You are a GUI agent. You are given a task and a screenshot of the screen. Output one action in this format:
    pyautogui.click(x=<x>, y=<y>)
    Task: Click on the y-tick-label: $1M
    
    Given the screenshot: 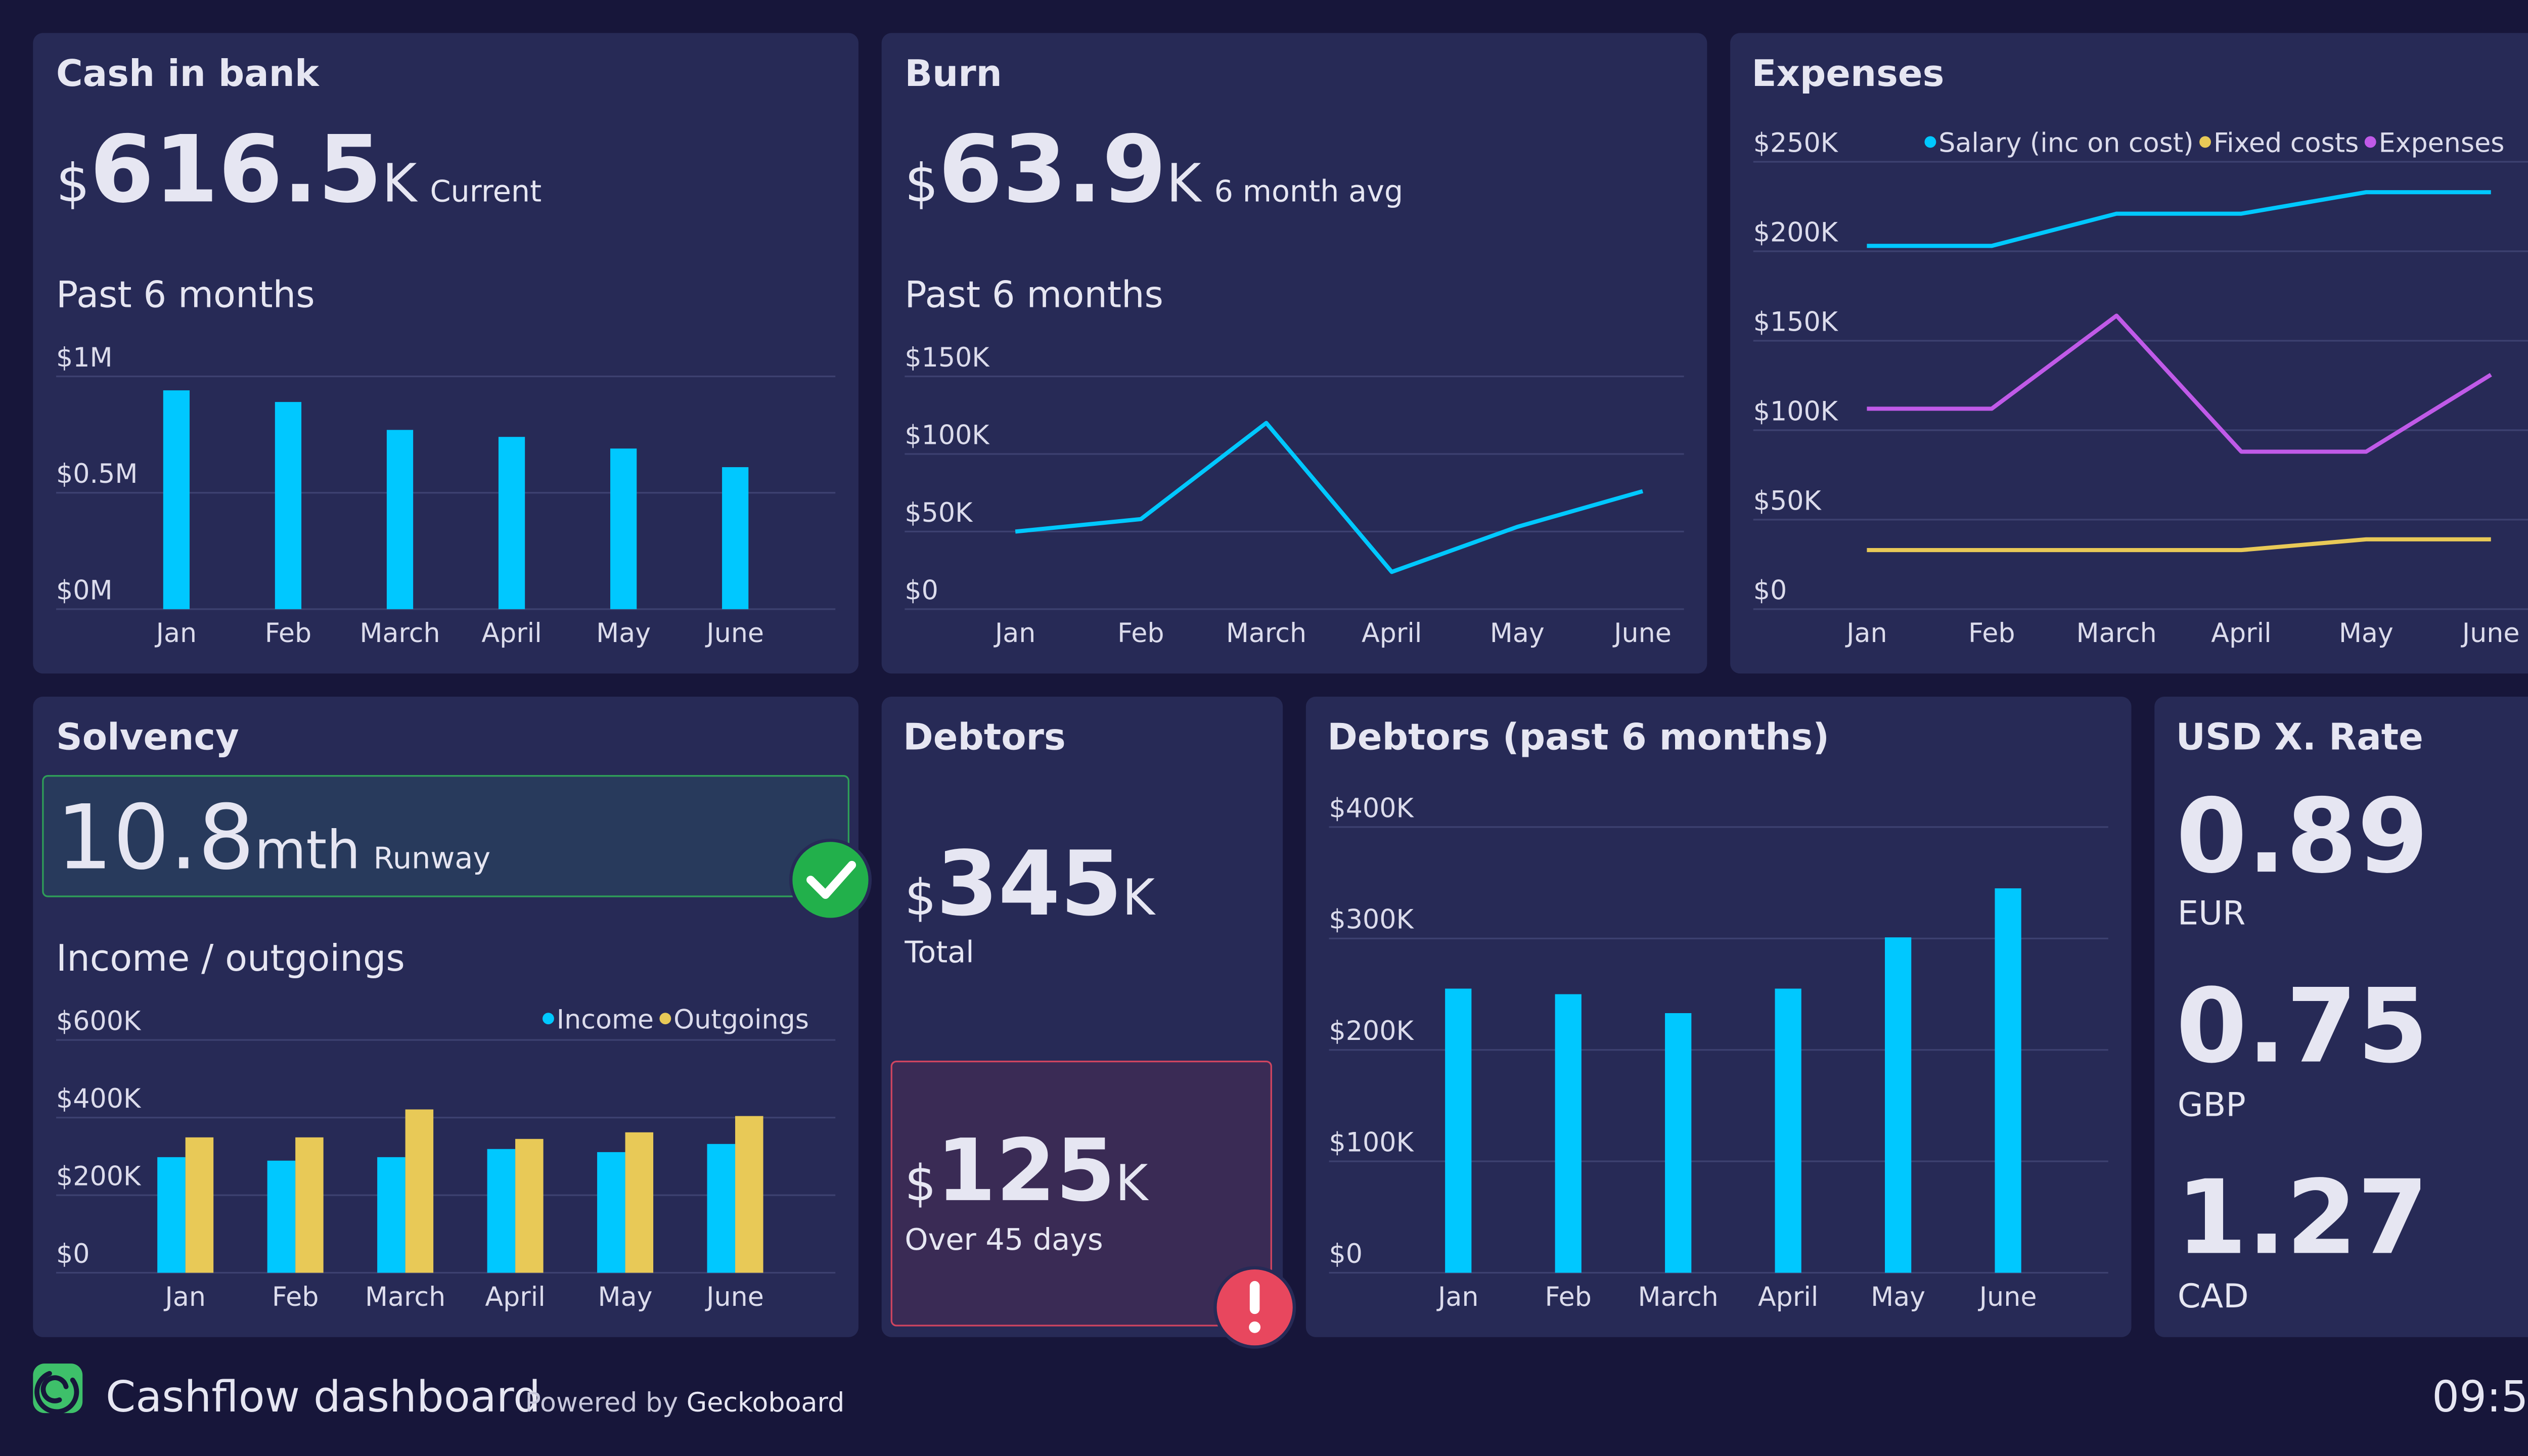 What is the action you would take?
    pyautogui.click(x=85, y=358)
    